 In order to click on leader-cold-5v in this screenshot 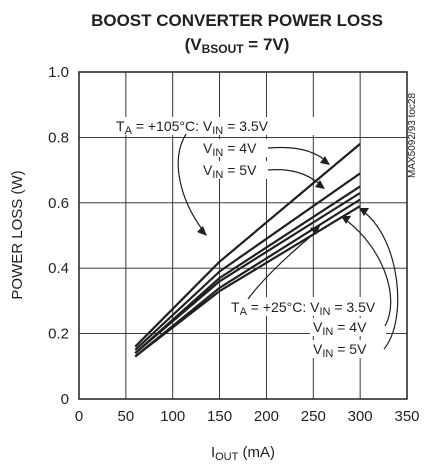, I will do `click(381, 280)`.